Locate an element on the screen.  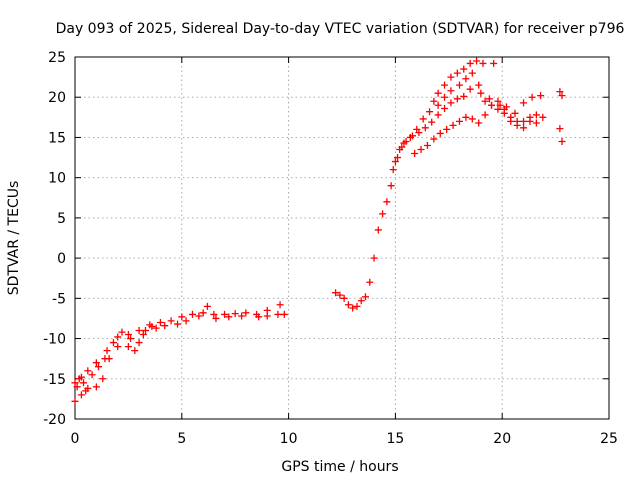
y-axis-title: SDTVAR / TECUs is located at coordinates (14, 238).